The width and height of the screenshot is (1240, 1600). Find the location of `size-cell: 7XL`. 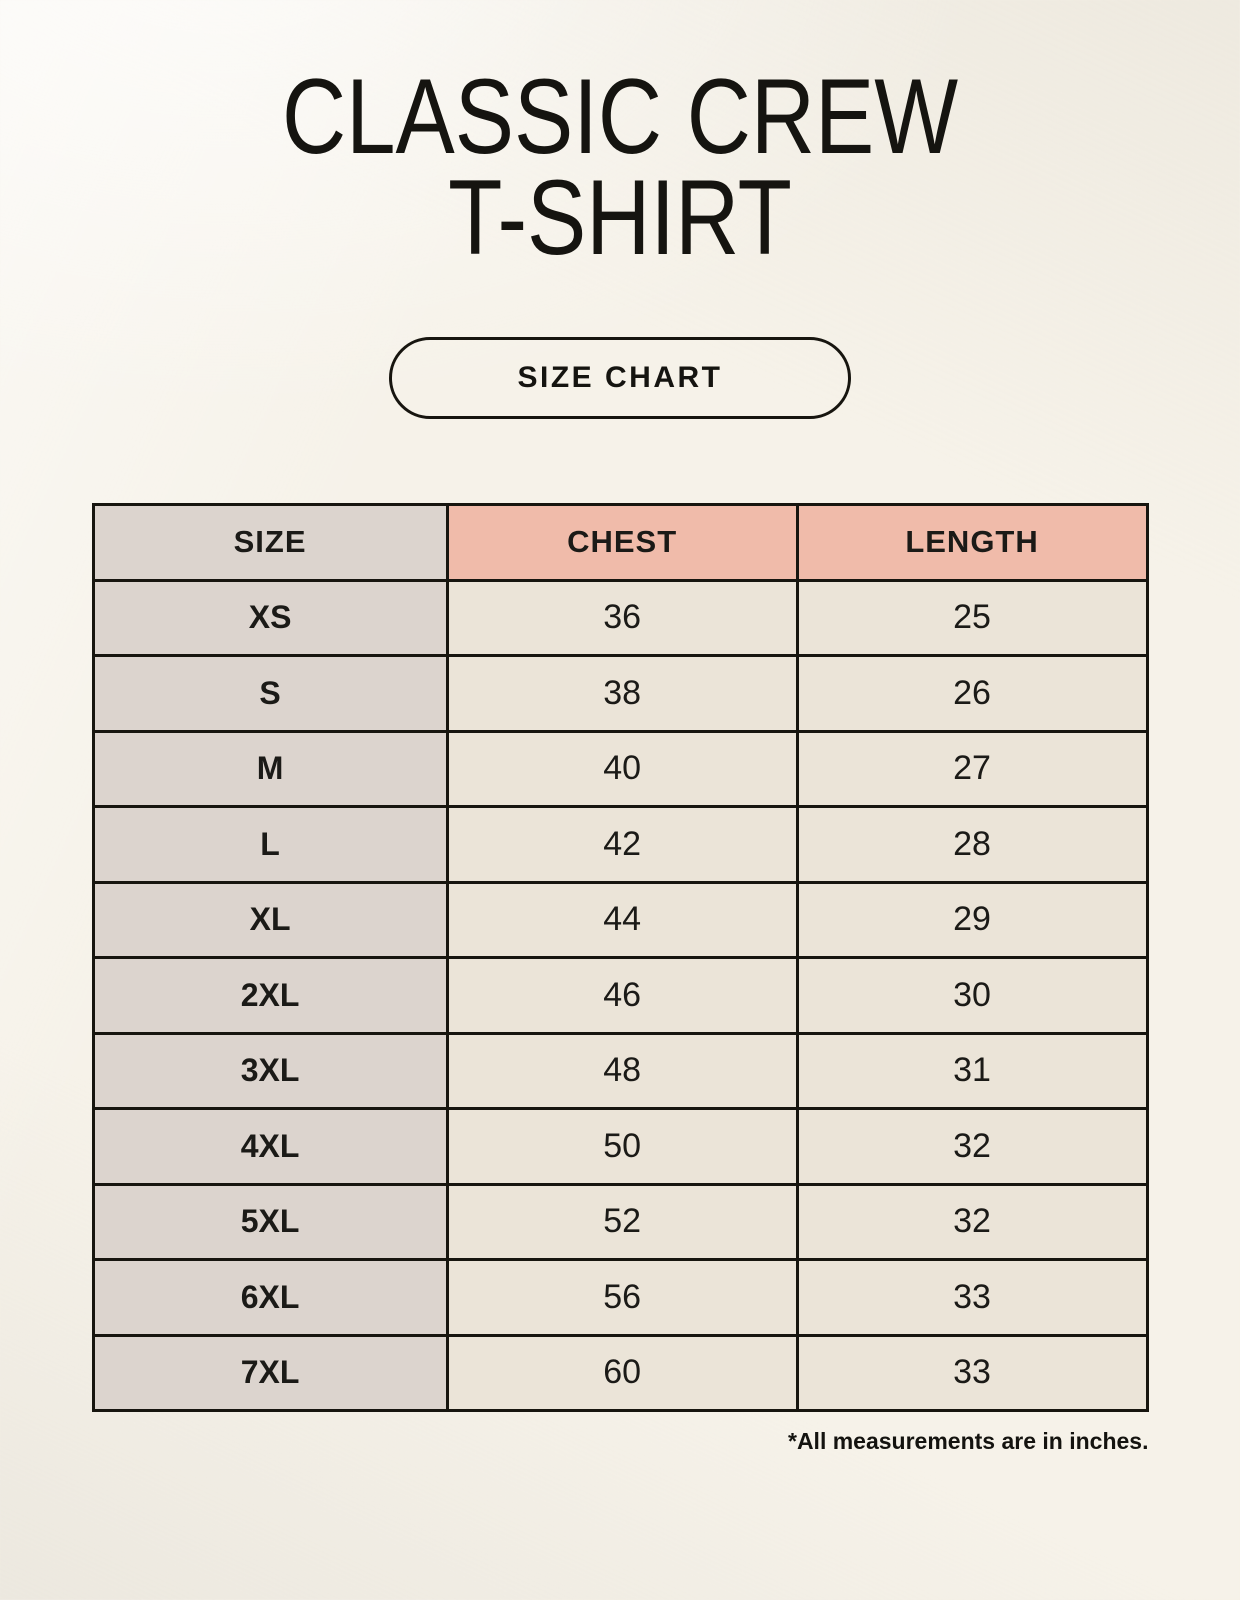

size-cell: 7XL is located at coordinates (270, 1373).